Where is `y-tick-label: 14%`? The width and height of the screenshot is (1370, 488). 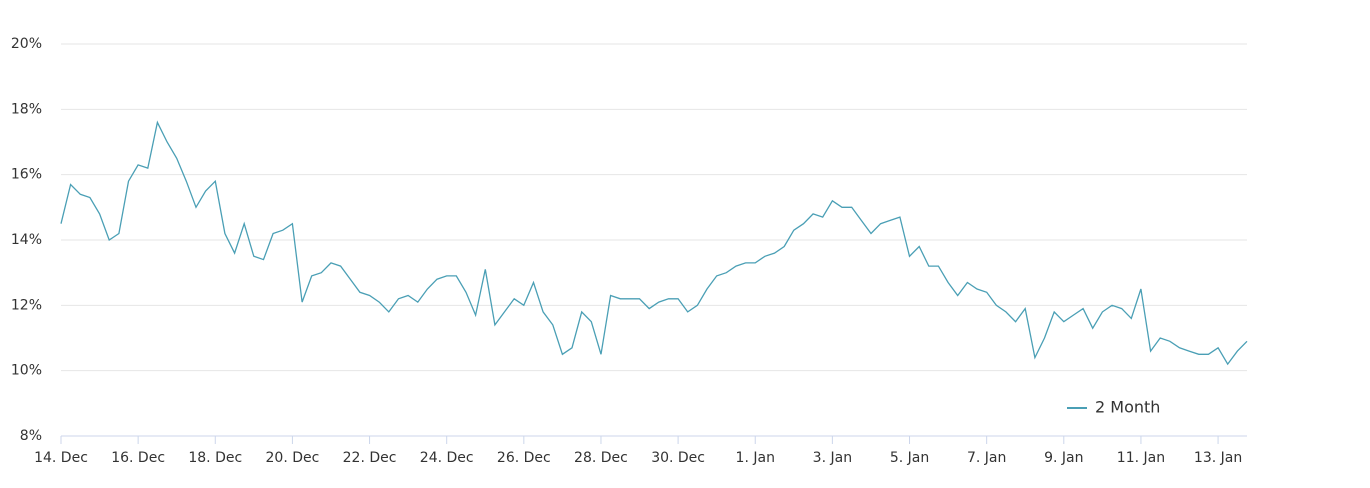
y-tick-label: 14% is located at coordinates (26, 240).